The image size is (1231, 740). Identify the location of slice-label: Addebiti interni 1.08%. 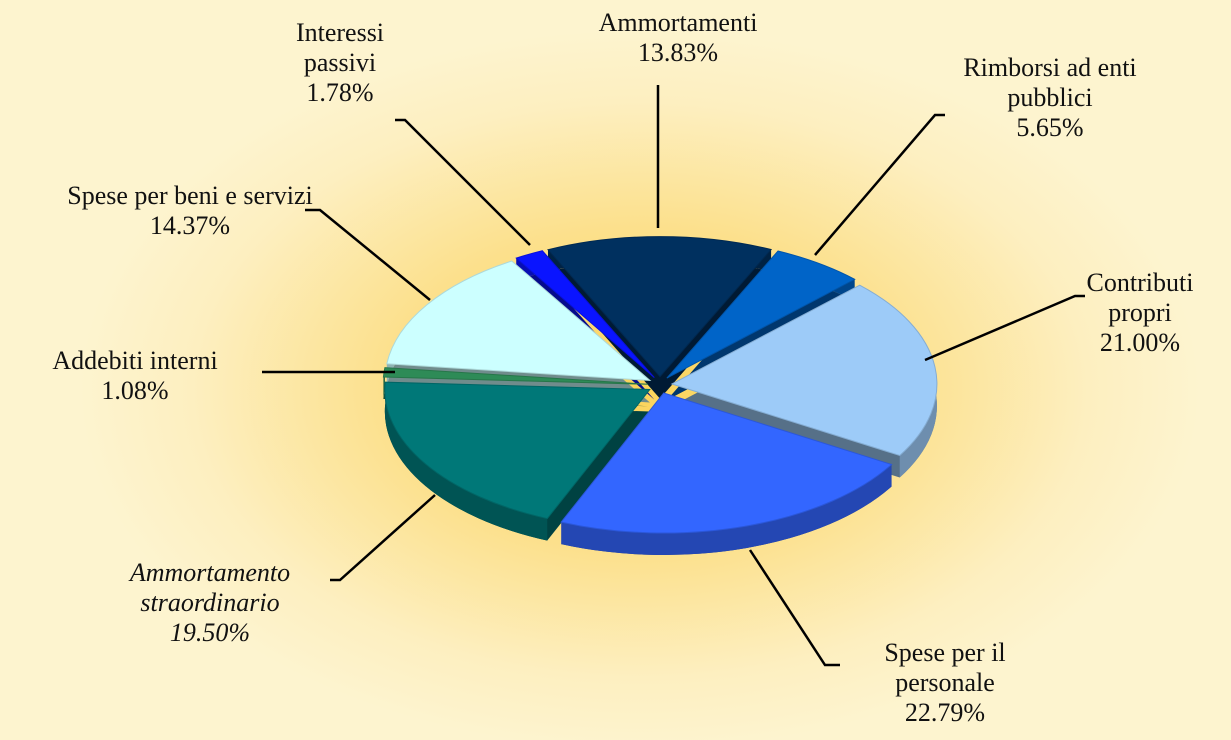
(142, 376).